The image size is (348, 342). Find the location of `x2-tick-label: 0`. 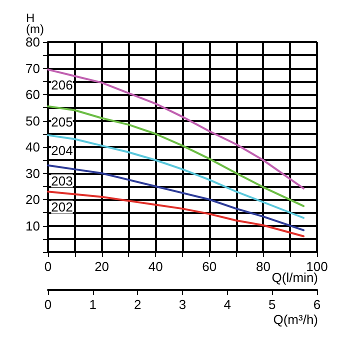

x2-tick-label: 0 is located at coordinates (48, 304).